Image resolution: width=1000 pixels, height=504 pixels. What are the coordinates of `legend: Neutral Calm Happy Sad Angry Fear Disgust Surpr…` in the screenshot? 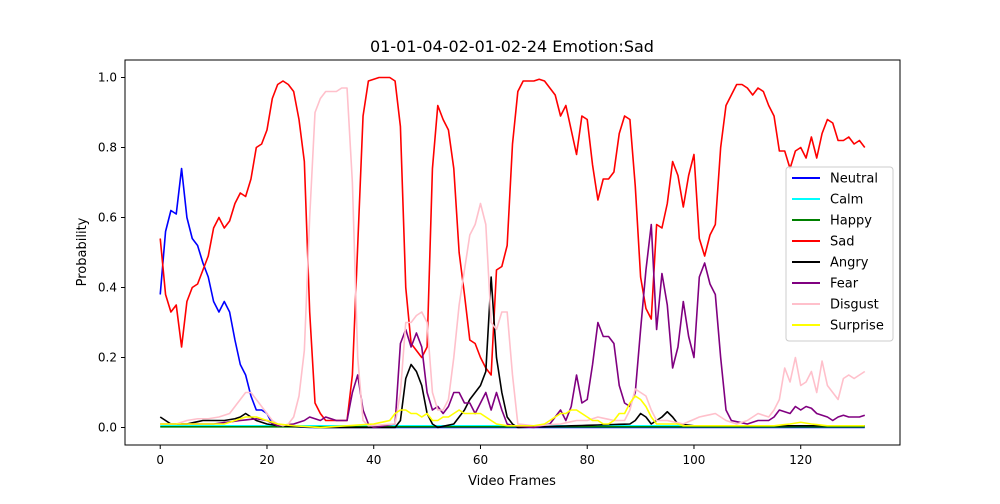 It's located at (839, 254).